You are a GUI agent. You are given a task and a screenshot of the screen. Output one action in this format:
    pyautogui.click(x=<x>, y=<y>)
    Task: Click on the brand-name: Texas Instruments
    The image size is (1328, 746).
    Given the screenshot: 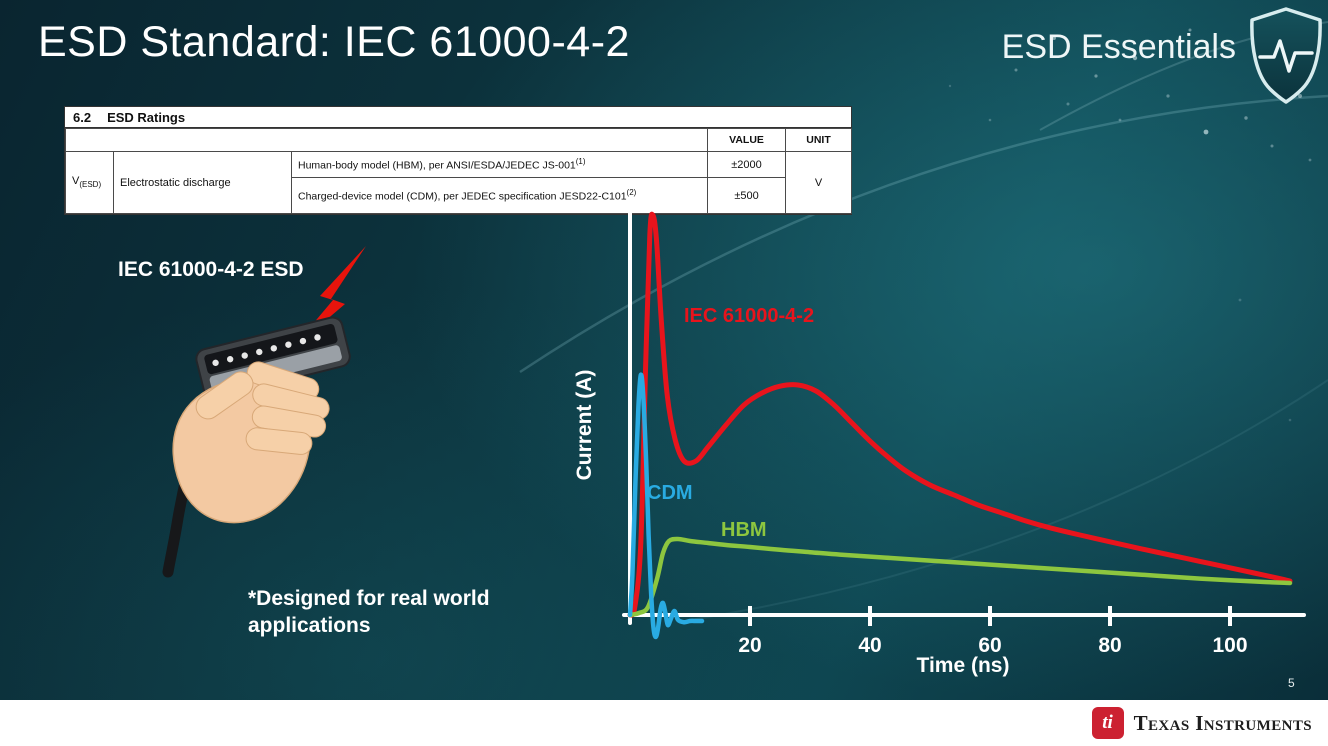 What is the action you would take?
    pyautogui.click(x=1222, y=722)
    